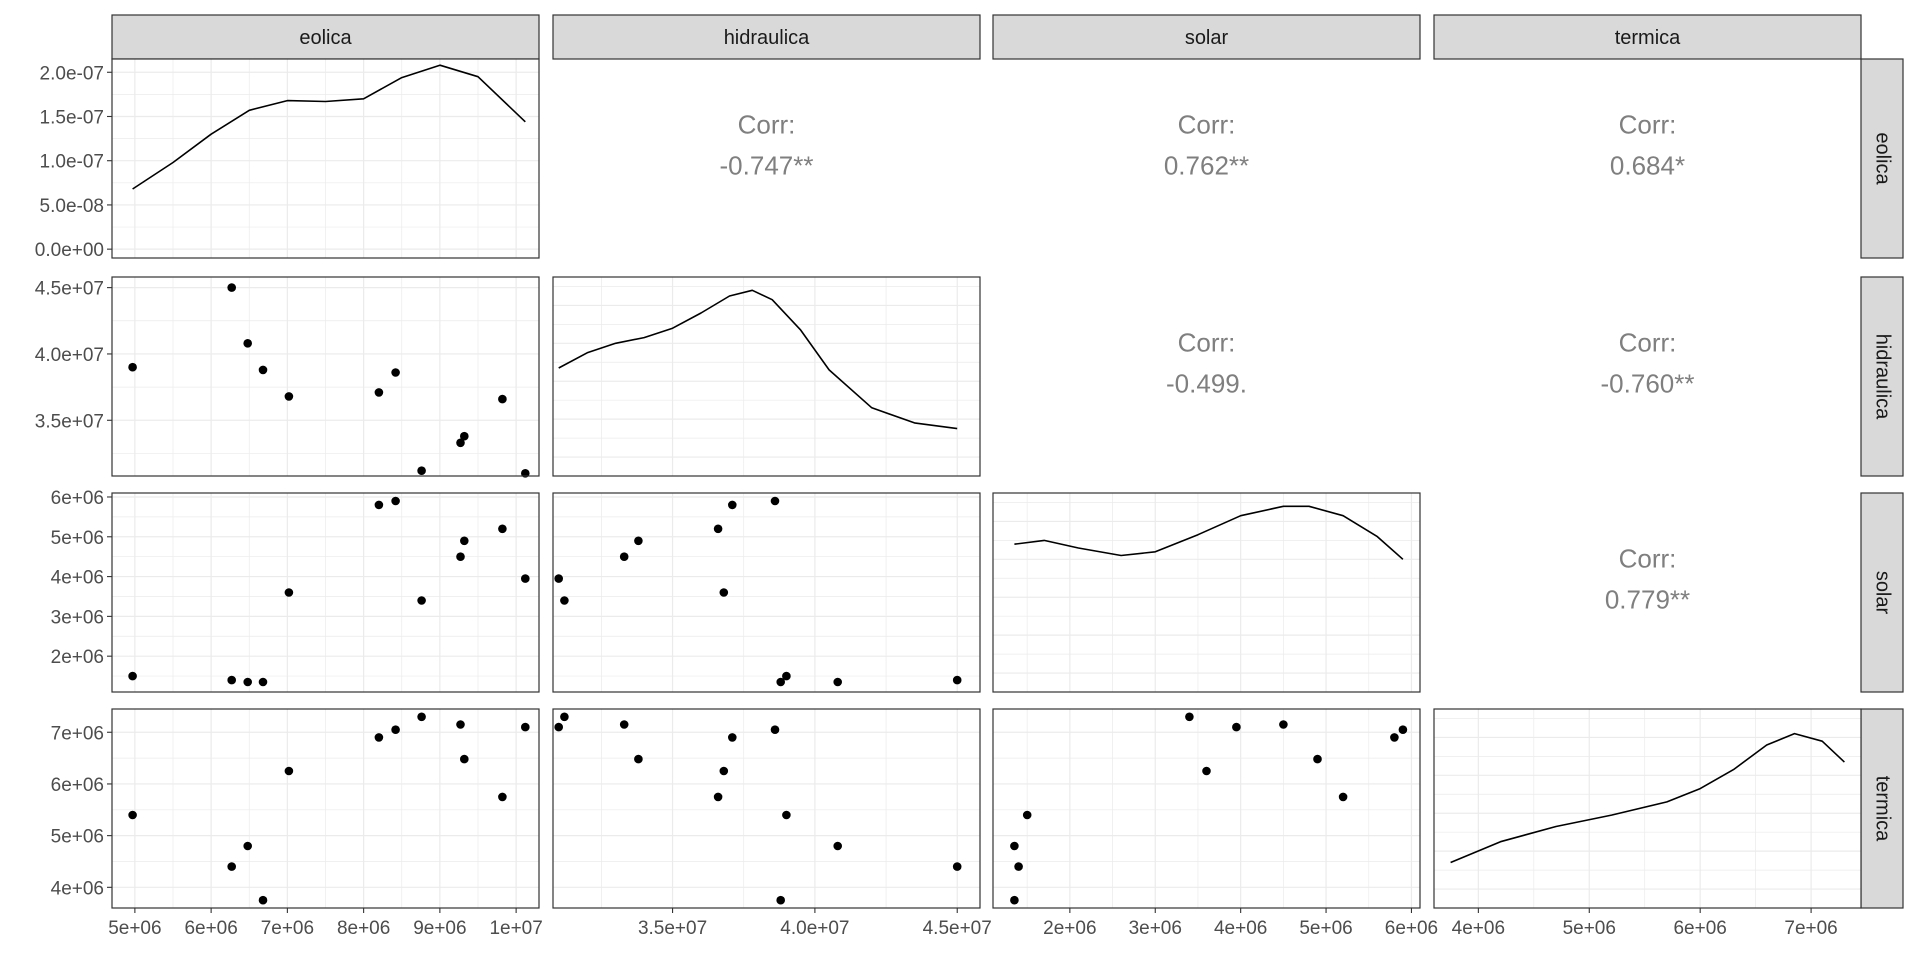 Image resolution: width=1920 pixels, height=960 pixels. Describe the element at coordinates (77, 733) in the screenshot. I see `y-tick-label: 7e+06` at that location.